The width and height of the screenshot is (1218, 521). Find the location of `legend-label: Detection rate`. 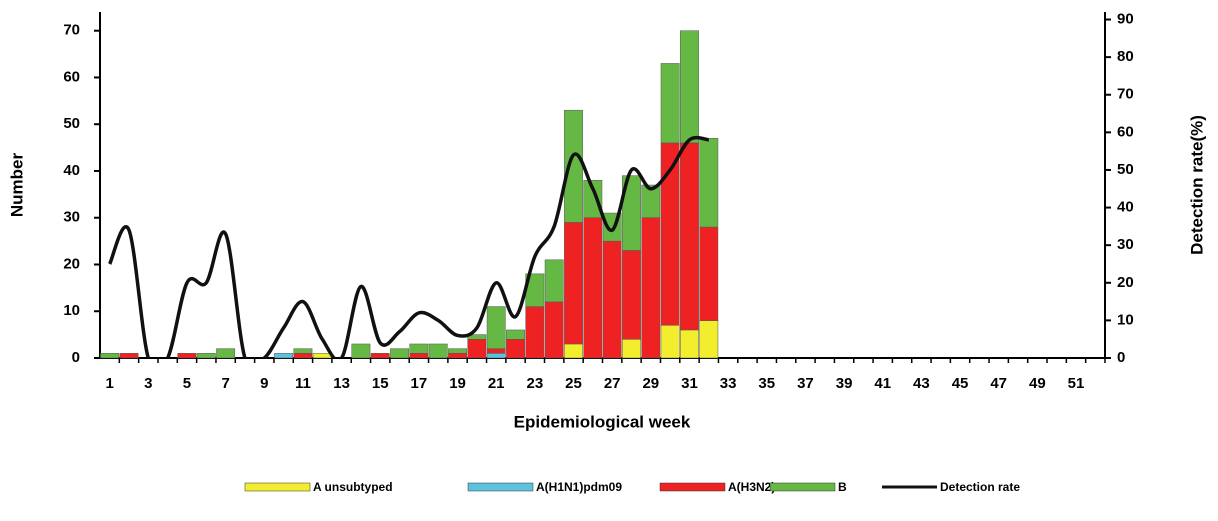

legend-label: Detection rate is located at coordinates (980, 487).